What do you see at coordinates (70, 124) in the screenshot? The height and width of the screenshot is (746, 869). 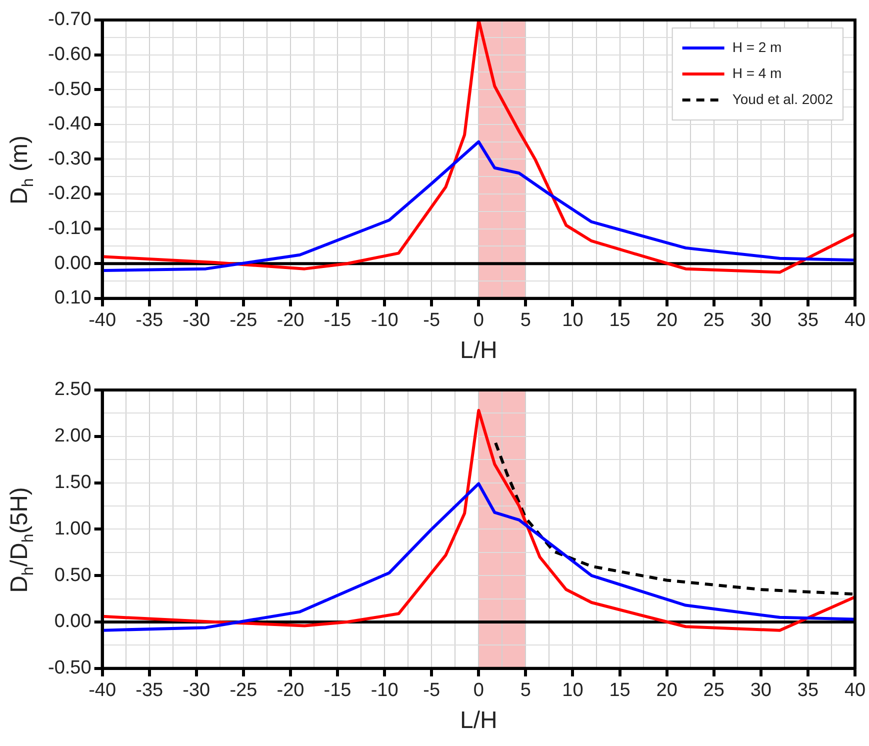 I see `y-tick-label: -0.40` at bounding box center [70, 124].